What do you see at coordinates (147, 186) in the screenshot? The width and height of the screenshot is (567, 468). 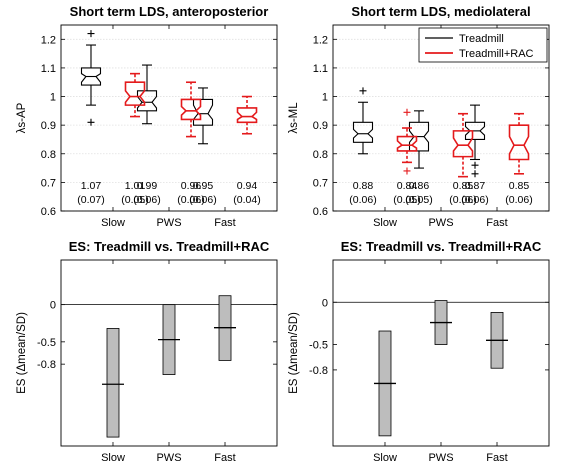 I see `mean-label: 0.99` at bounding box center [147, 186].